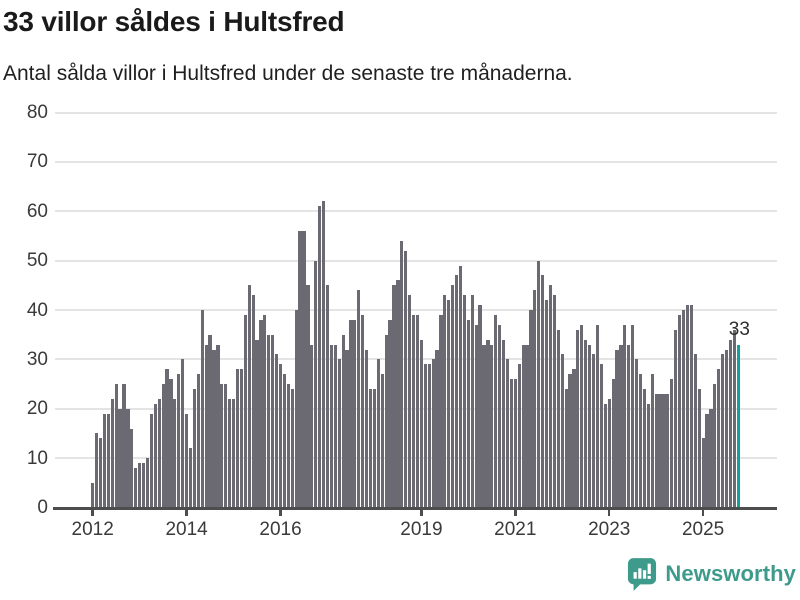  I want to click on y-tick-label: 0, so click(42, 507).